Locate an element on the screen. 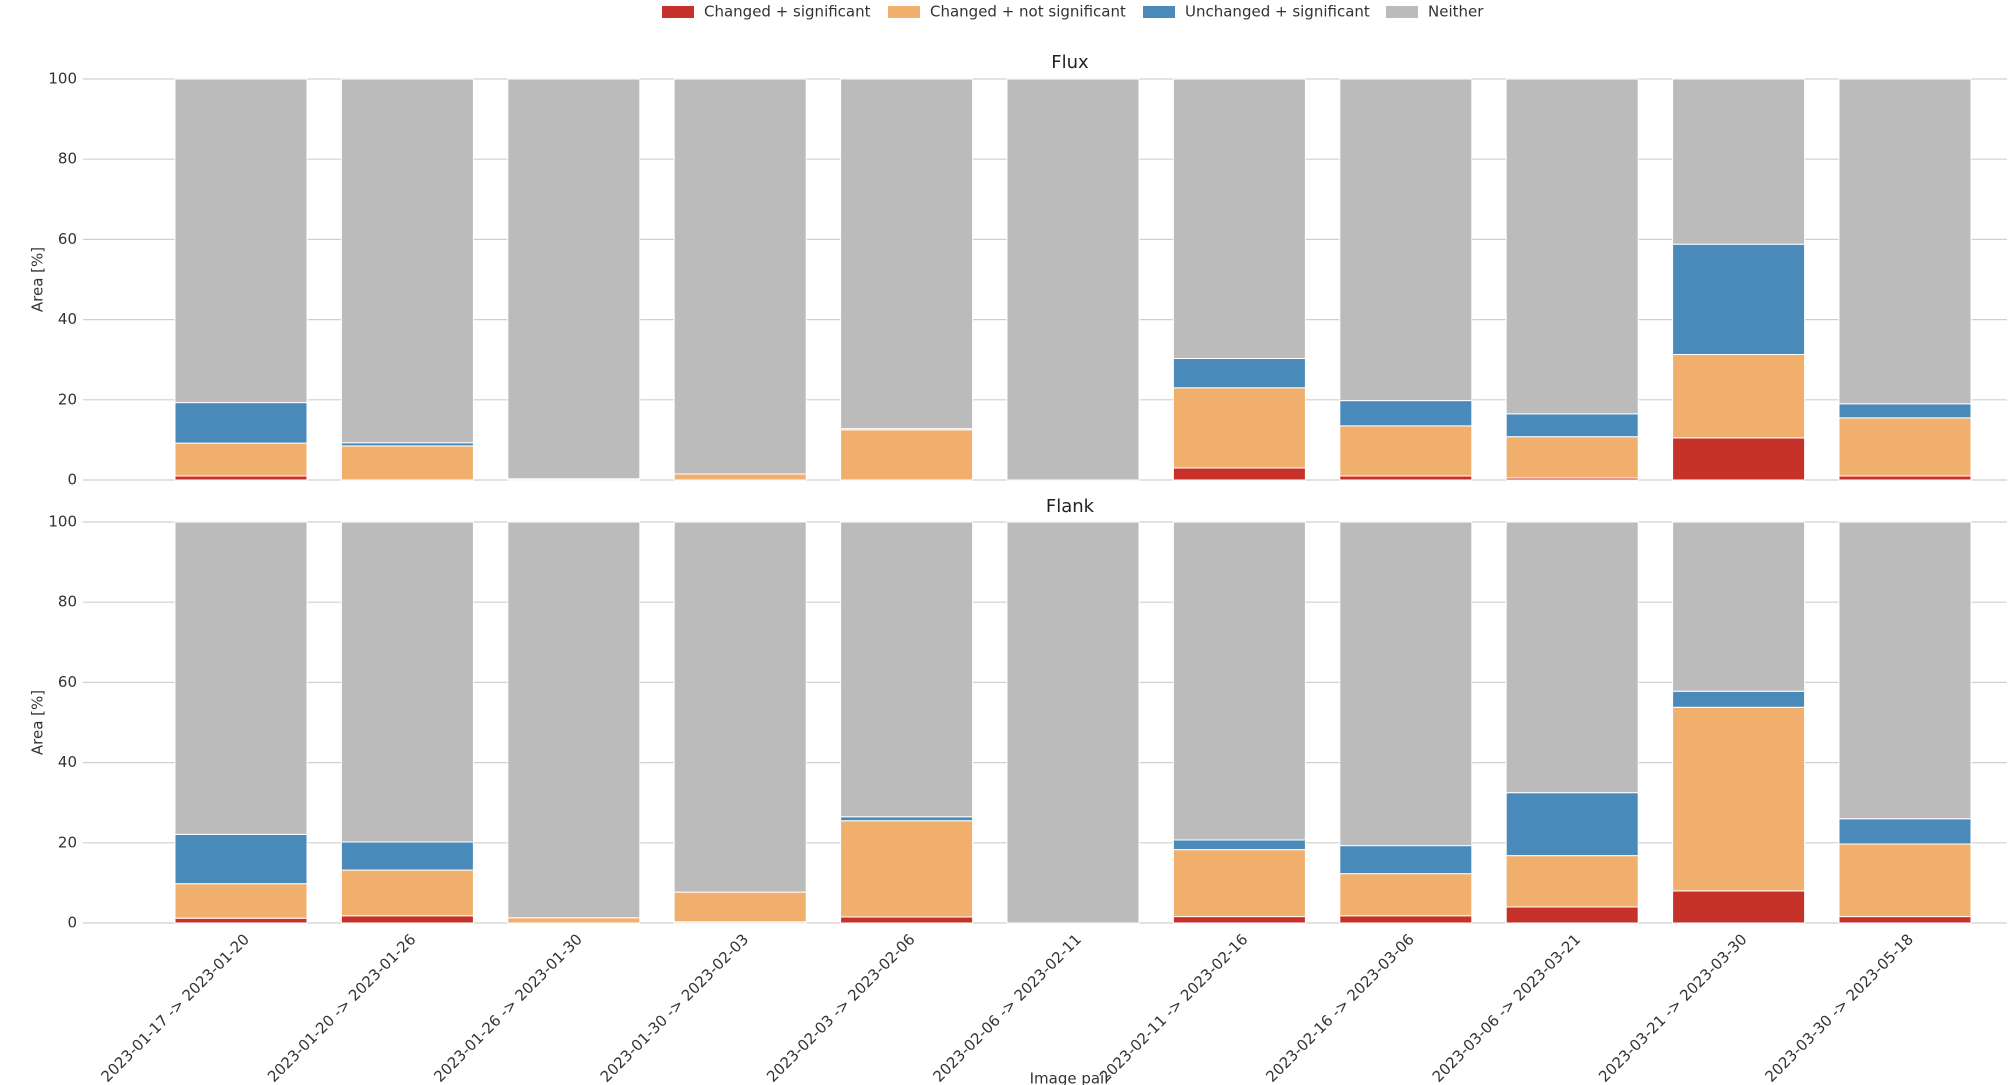 The width and height of the screenshot is (2008, 1085). x-tick-label: 2023-01-30 -> 2023-02-03 is located at coordinates (674, 1007).